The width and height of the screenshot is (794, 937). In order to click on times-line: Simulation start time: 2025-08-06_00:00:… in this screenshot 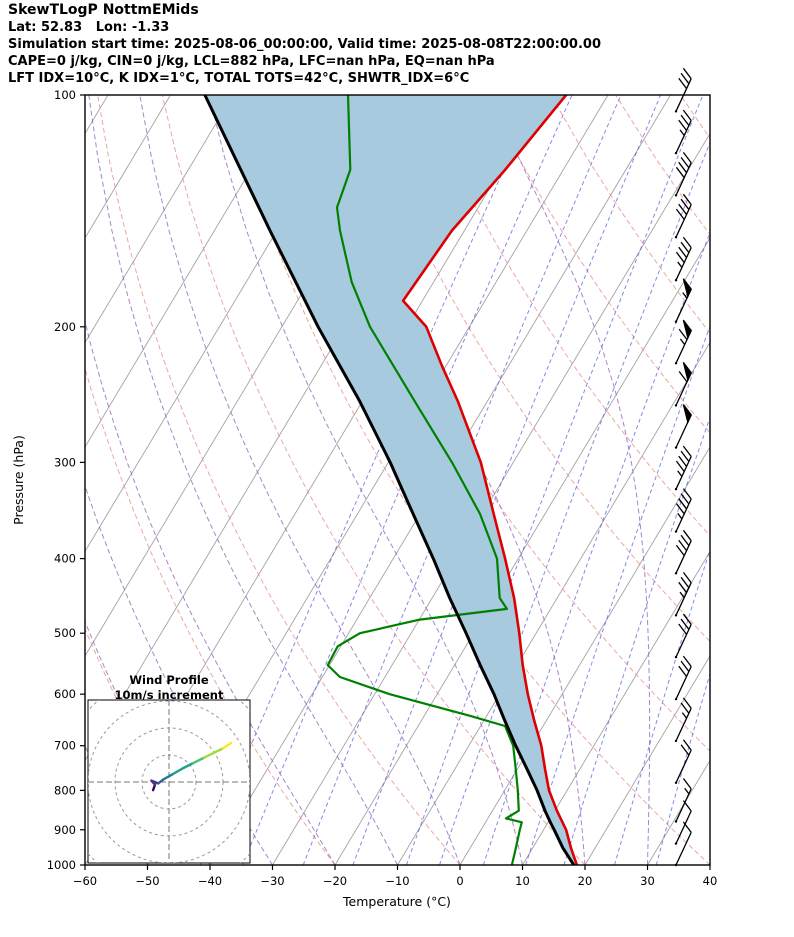, I will do `click(304, 44)`.